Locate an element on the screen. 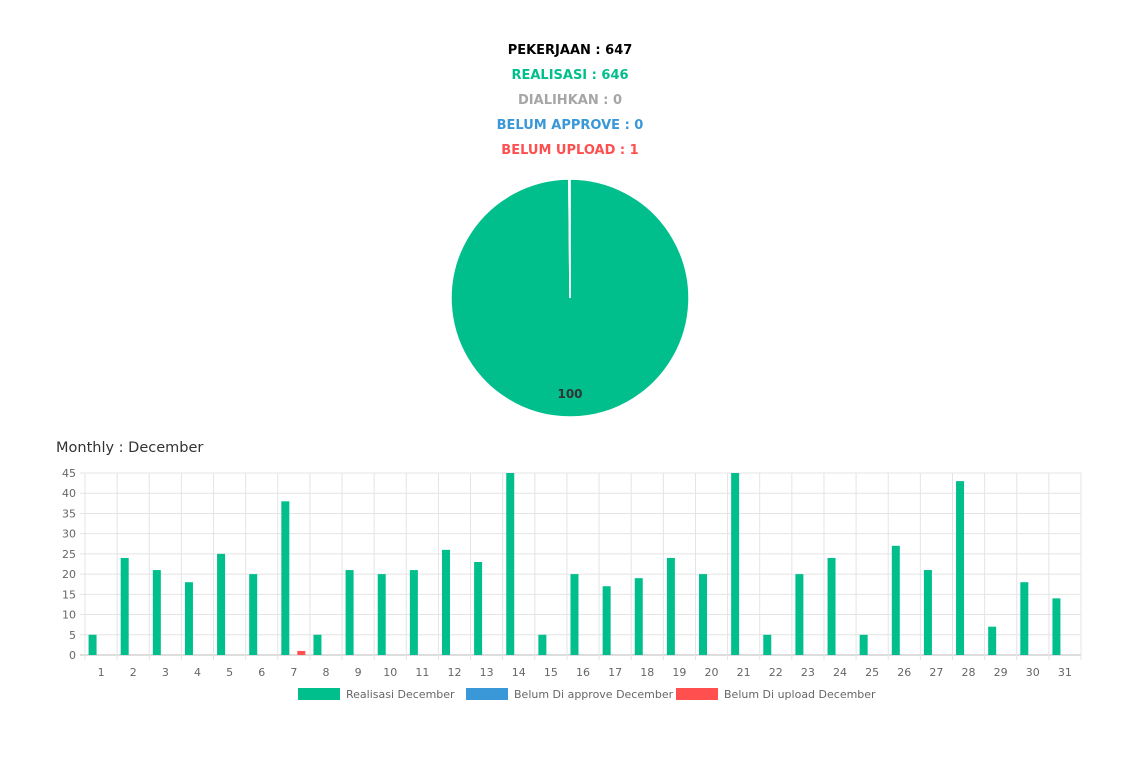  y-tick-label: 5 is located at coordinates (72, 635).